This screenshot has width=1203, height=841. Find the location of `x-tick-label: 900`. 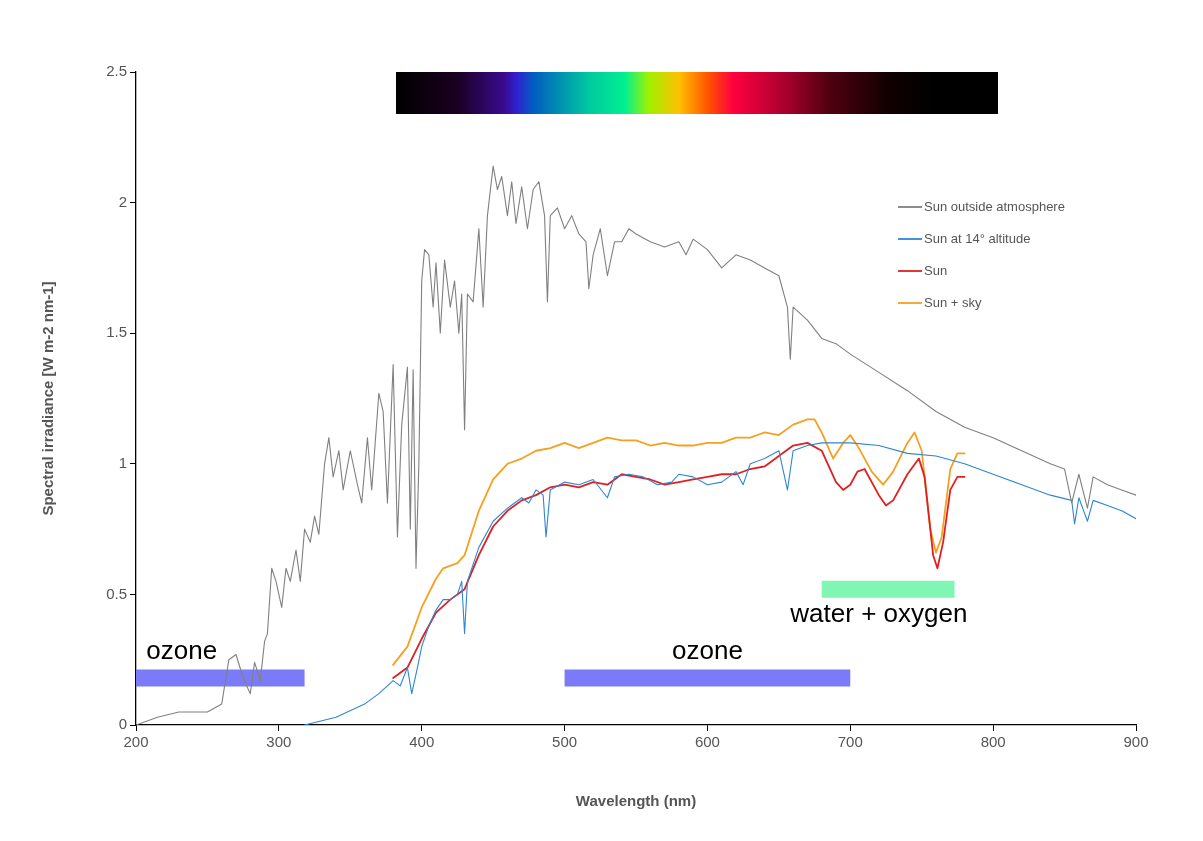

x-tick-label: 900 is located at coordinates (1136, 742).